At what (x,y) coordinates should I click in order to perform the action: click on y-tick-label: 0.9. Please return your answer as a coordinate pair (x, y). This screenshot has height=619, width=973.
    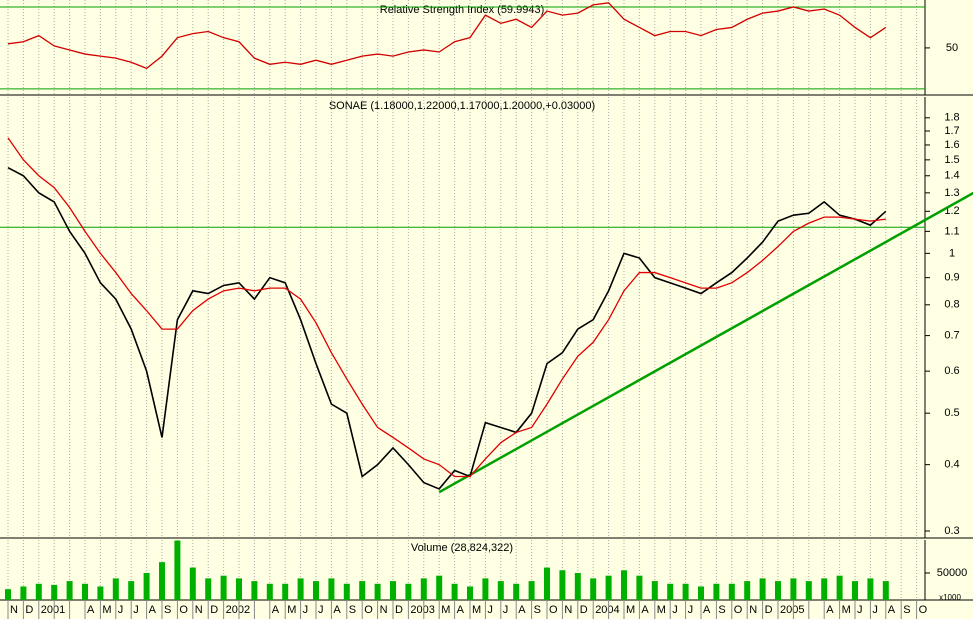
    Looking at the image, I should click on (951, 278).